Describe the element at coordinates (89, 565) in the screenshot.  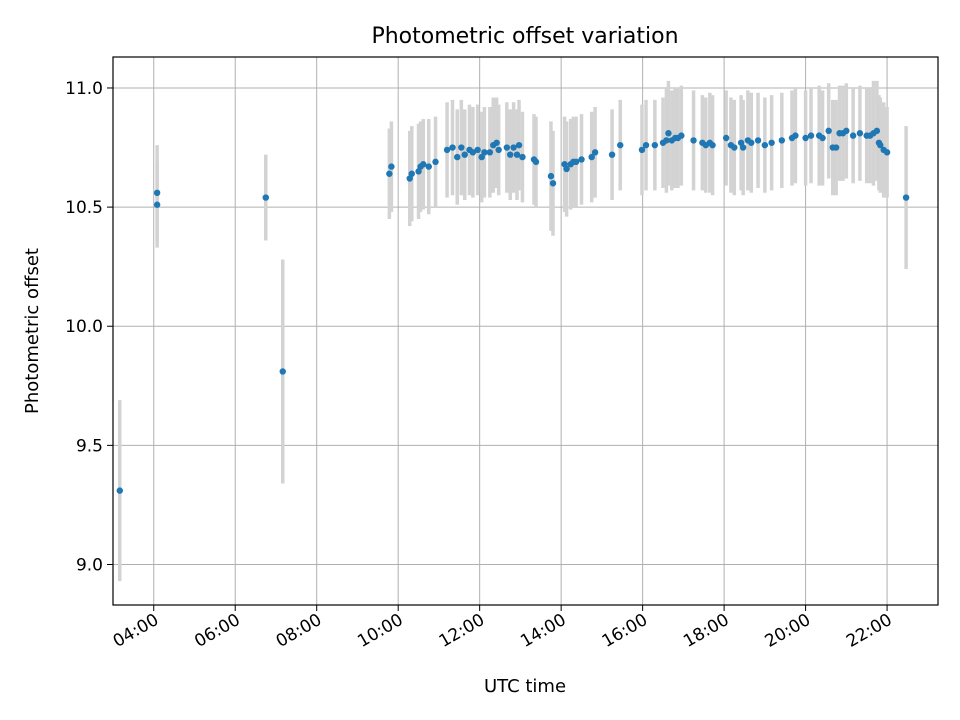
I see `y-tick-label: 9.0` at that location.